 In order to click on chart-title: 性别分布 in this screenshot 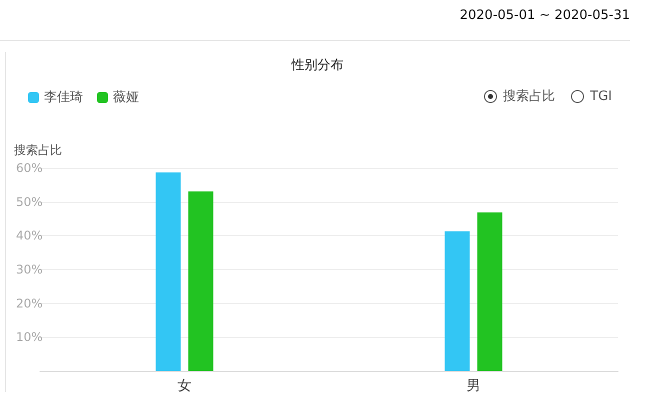, I will do `click(317, 65)`.